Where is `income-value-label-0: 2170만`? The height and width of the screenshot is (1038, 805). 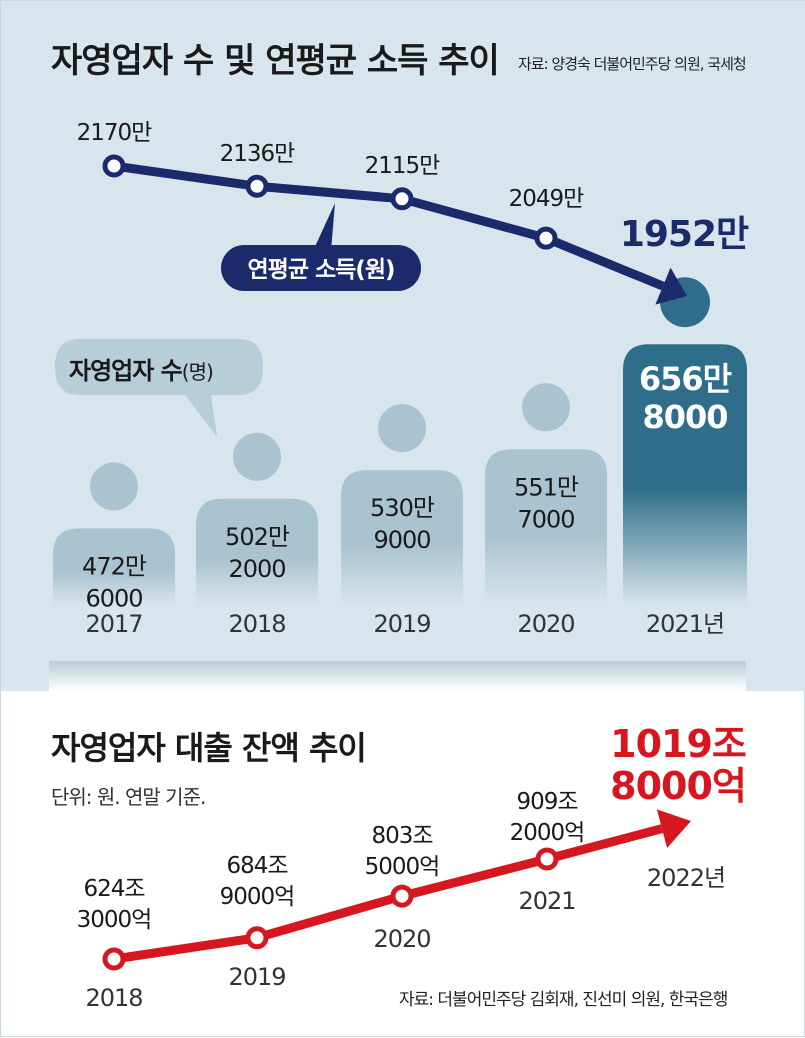 income-value-label-0: 2170만 is located at coordinates (115, 133).